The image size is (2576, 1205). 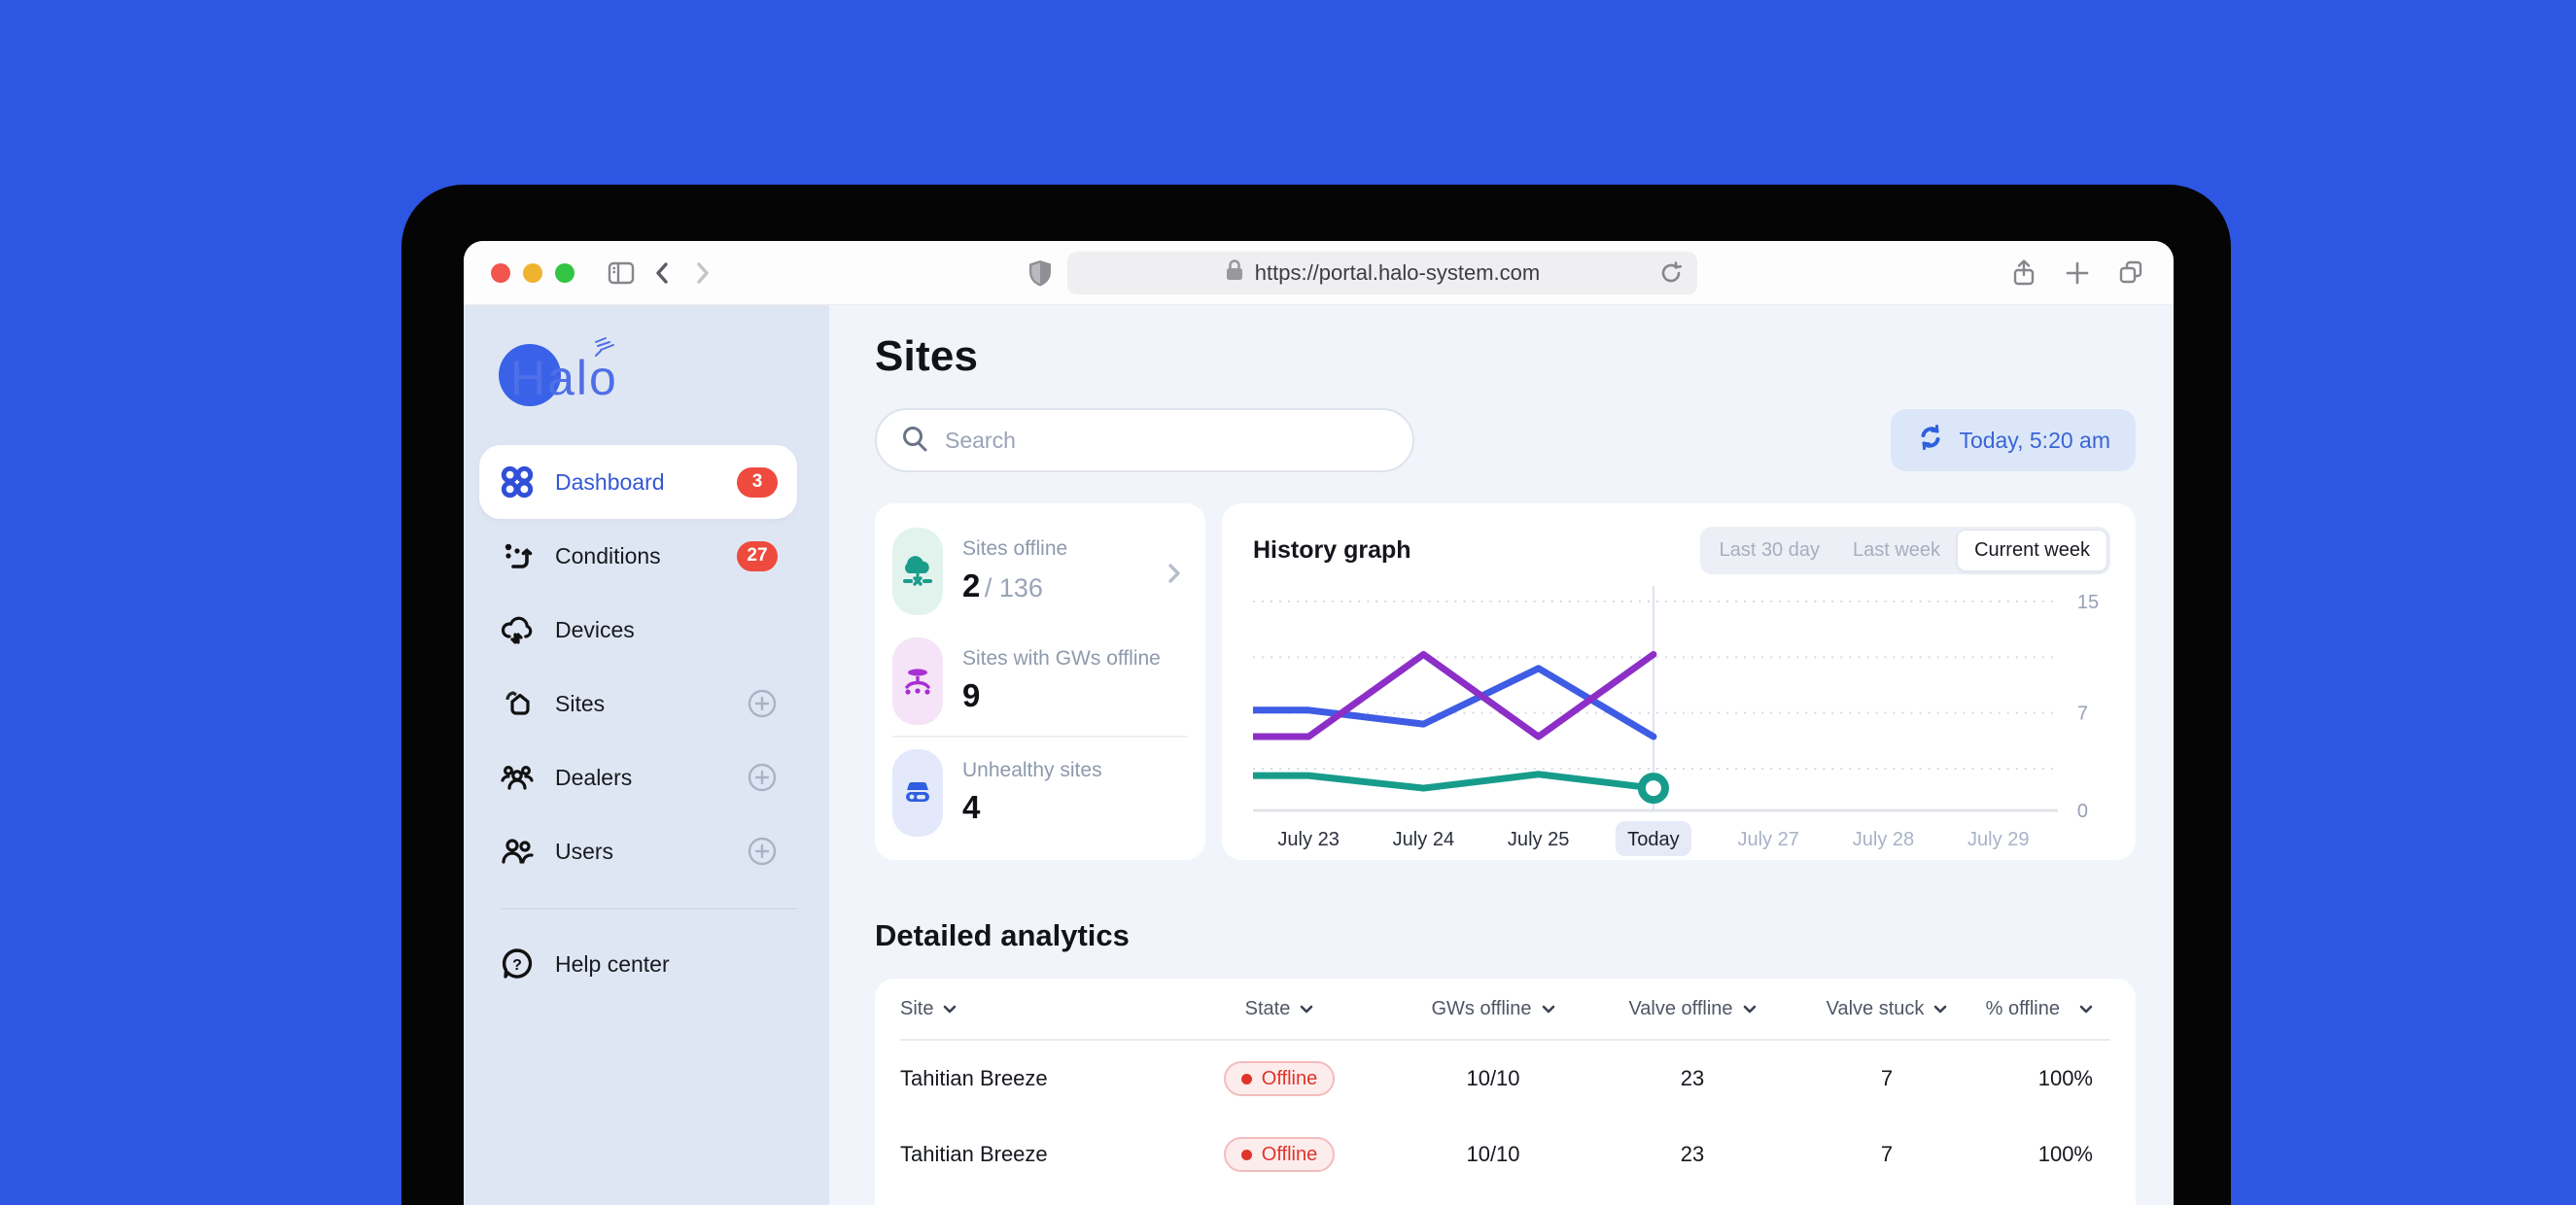 What do you see at coordinates (2082, 714) in the screenshot?
I see `svg-text: 7` at bounding box center [2082, 714].